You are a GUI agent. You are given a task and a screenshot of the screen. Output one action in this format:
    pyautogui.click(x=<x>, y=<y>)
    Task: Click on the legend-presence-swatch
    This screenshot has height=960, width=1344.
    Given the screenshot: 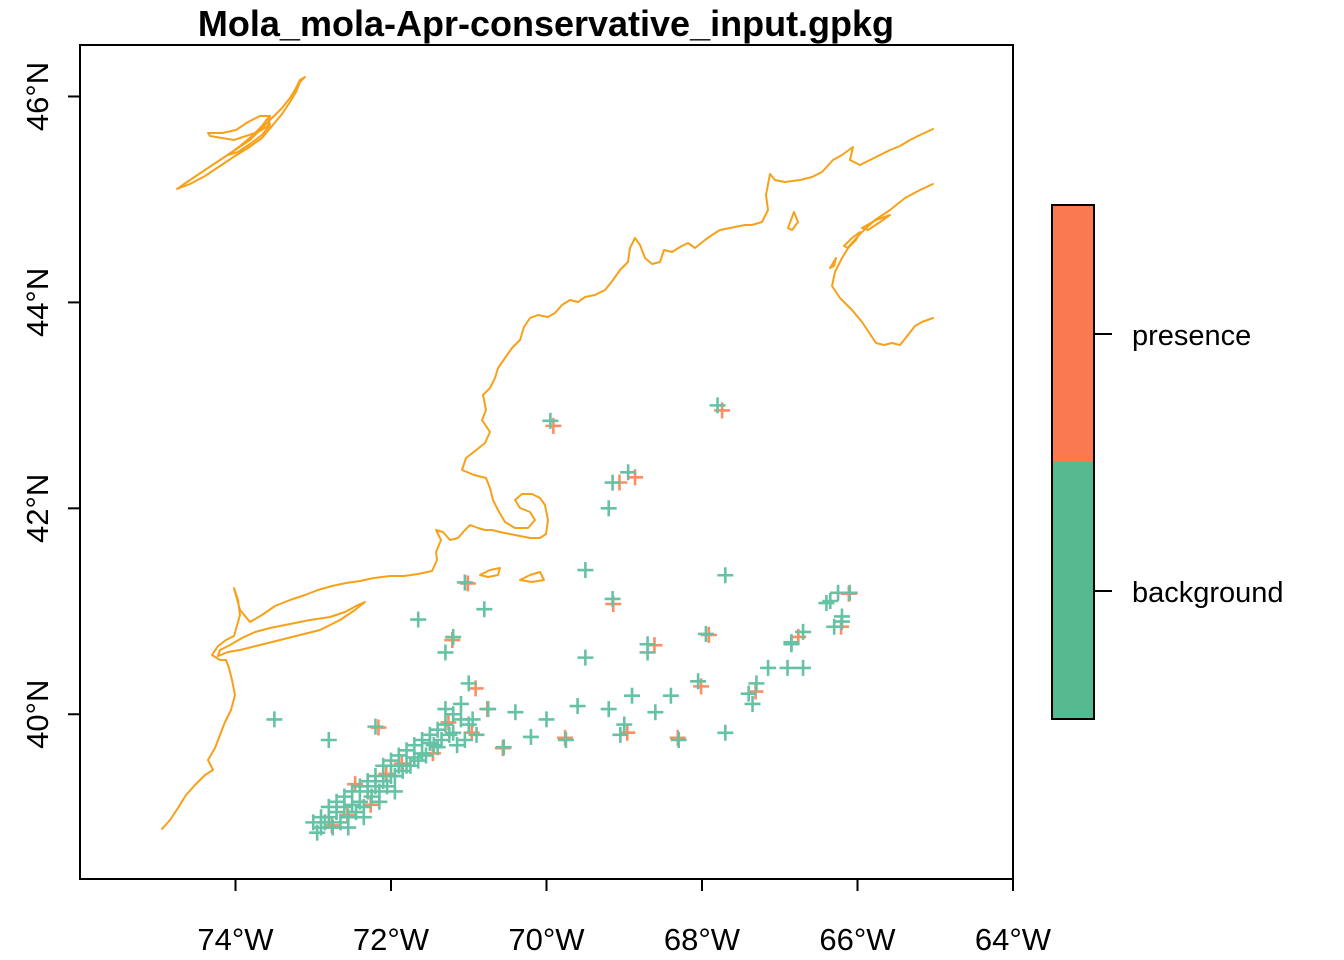 What is the action you would take?
    pyautogui.click(x=1073, y=333)
    